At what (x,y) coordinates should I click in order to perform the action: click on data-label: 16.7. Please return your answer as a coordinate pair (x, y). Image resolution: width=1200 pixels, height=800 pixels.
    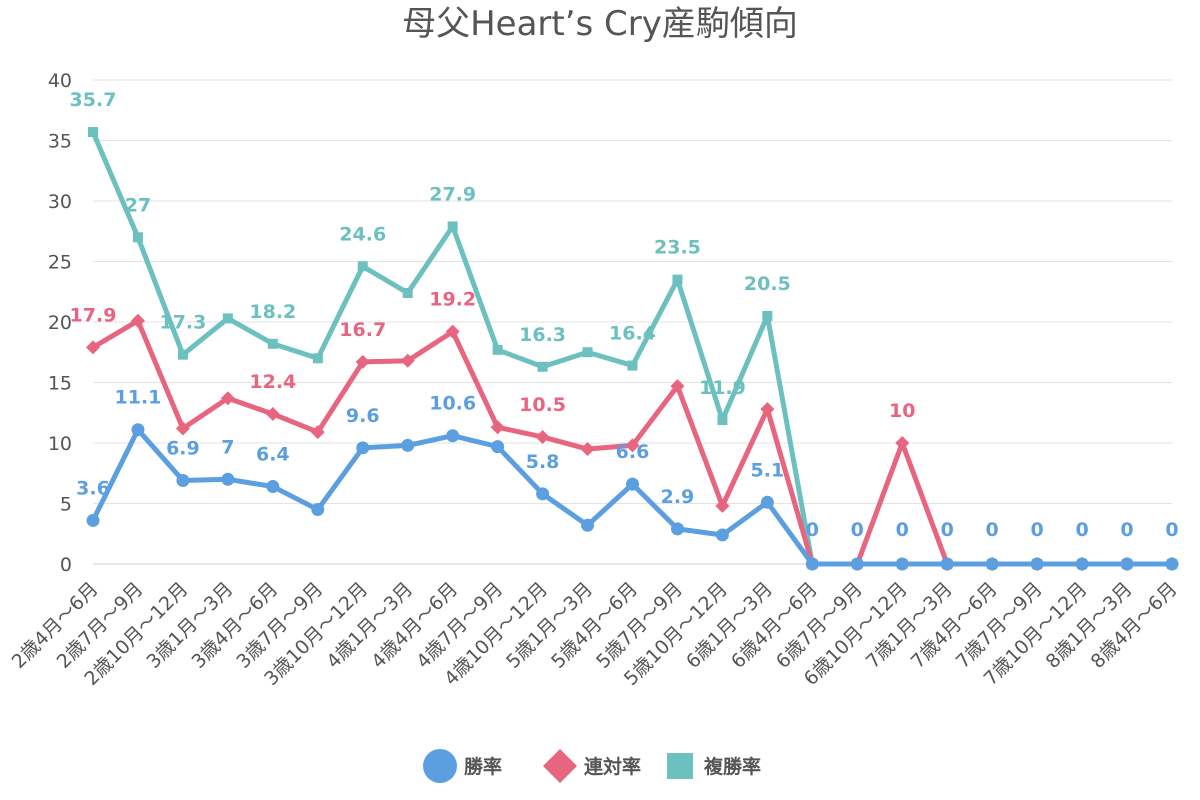
    Looking at the image, I should click on (362, 330).